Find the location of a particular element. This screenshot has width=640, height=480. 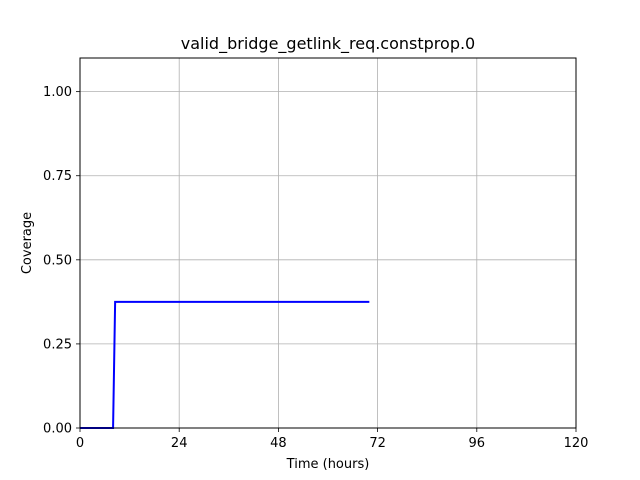

x-axis-label: Time (hours) is located at coordinates (328, 464).